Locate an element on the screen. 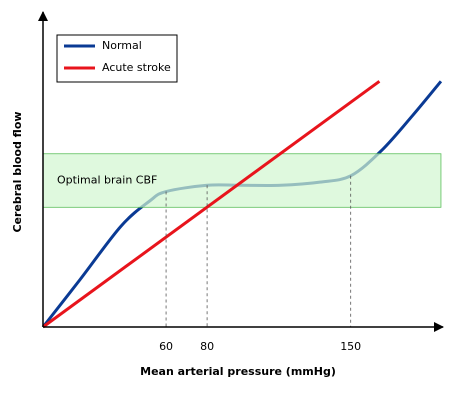 The height and width of the screenshot is (400, 451). legend-label: Acute stroke is located at coordinates (136, 67).